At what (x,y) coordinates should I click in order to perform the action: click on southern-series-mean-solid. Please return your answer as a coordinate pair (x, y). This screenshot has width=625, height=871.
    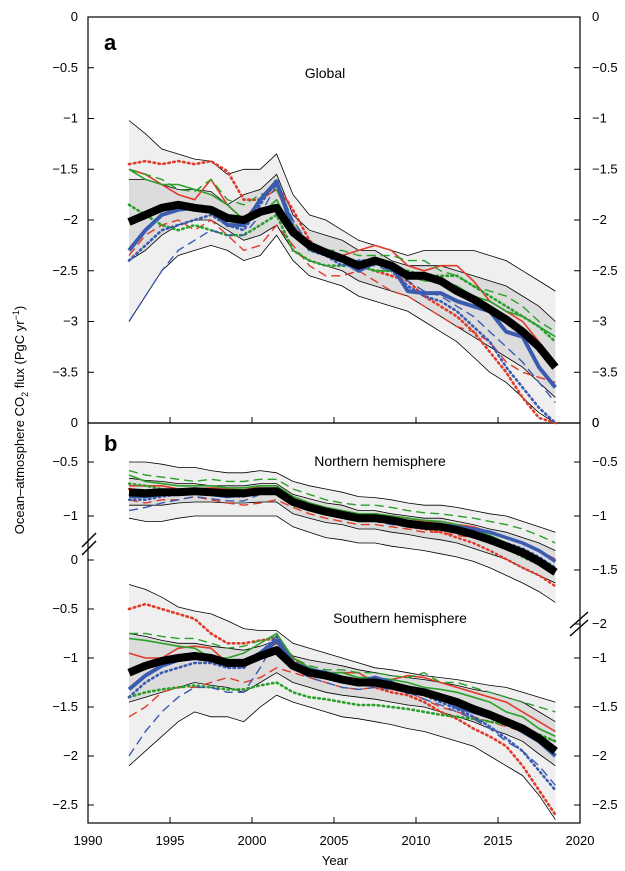
    Looking at the image, I should click on (342, 700).